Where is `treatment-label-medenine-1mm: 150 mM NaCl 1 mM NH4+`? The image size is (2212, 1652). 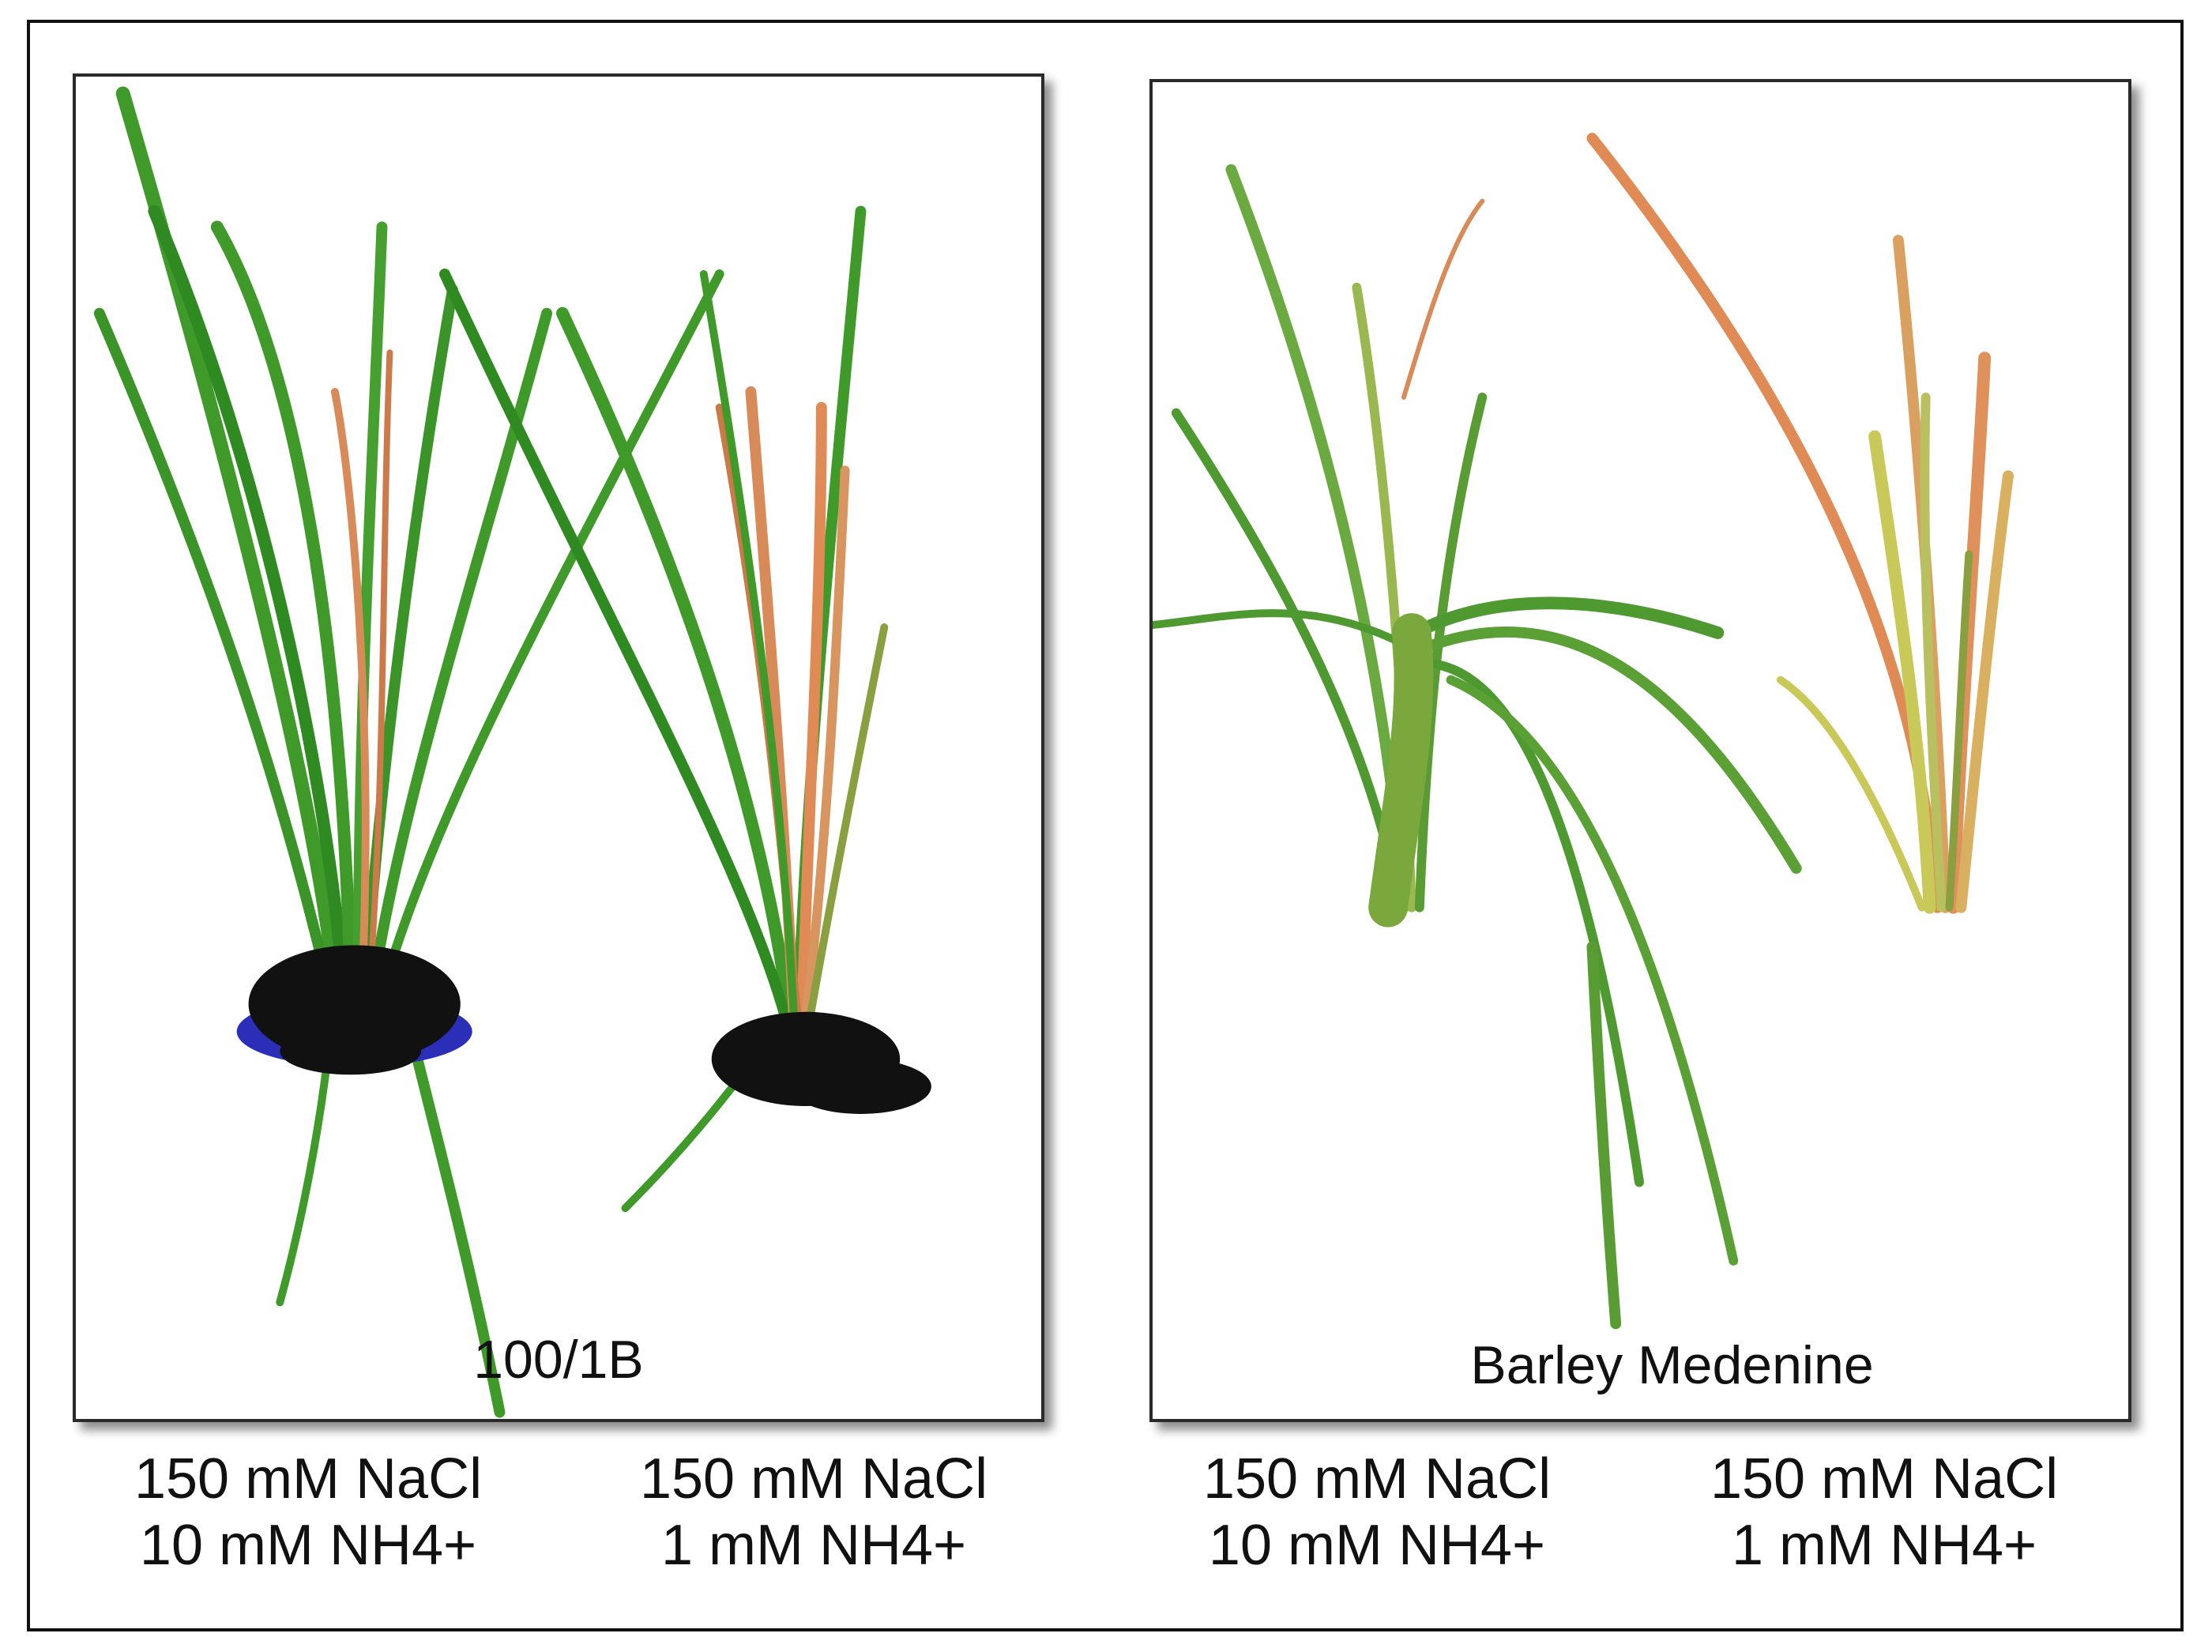 treatment-label-medenine-1mm: 150 mM NaCl 1 mM NH4+ is located at coordinates (1884, 1512).